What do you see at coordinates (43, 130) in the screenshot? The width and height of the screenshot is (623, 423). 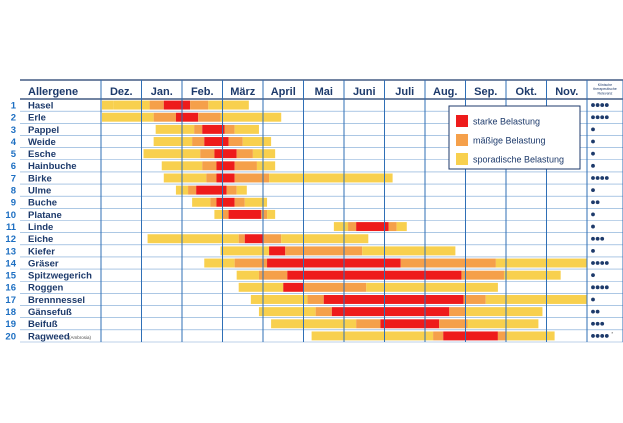 I see `allergen-name: Pappel` at bounding box center [43, 130].